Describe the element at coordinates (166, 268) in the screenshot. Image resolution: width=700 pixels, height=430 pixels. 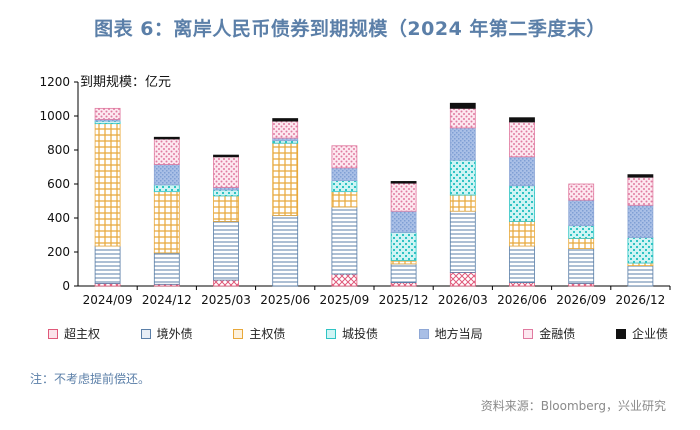
I see `bar-segment-境外债-2024/12` at that location.